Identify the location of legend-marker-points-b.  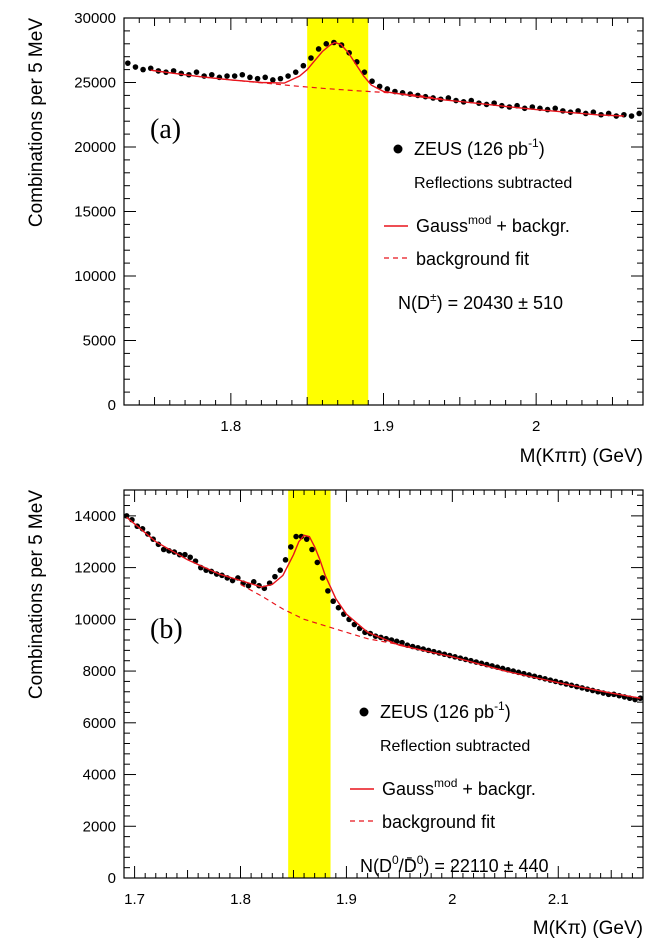
(364, 712).